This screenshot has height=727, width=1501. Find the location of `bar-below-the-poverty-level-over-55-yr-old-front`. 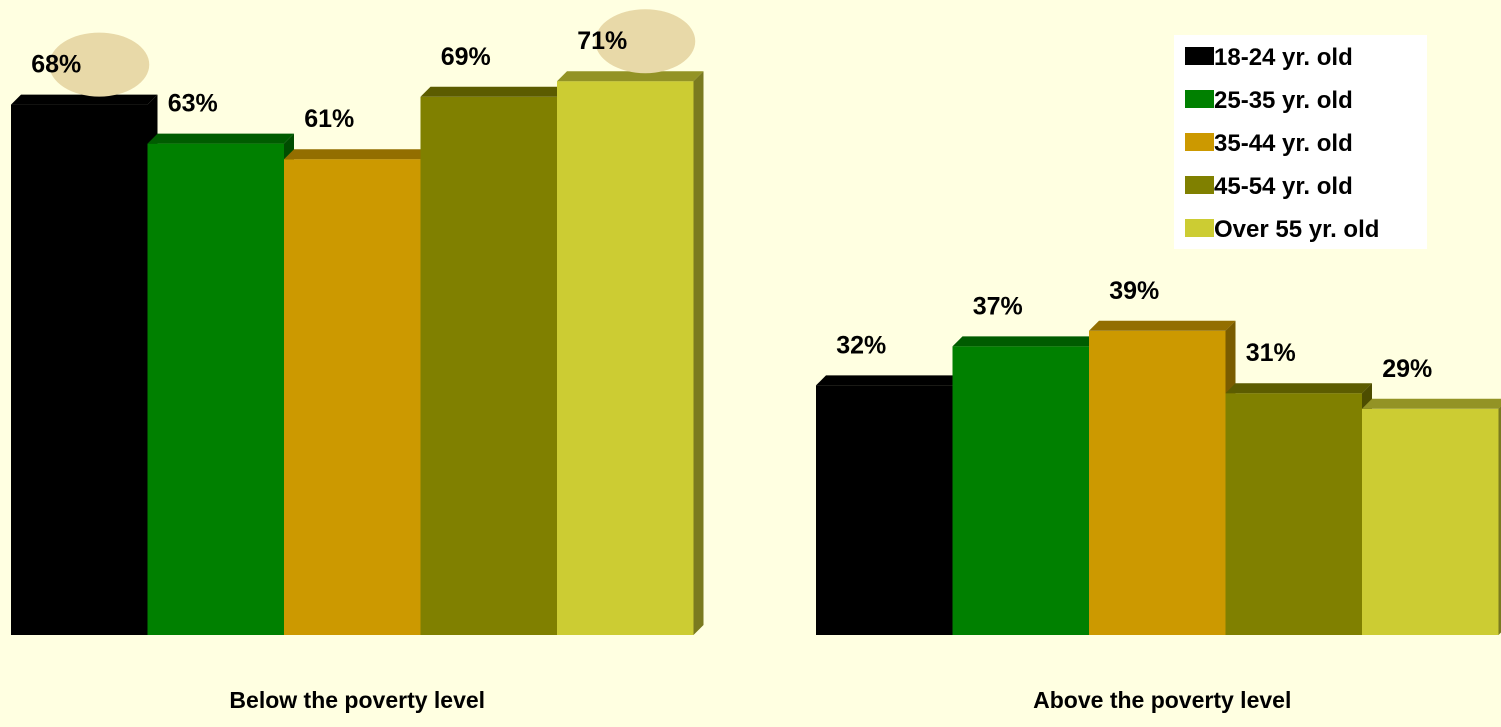

bar-below-the-poverty-level-over-55-yr-old-front is located at coordinates (625, 358).